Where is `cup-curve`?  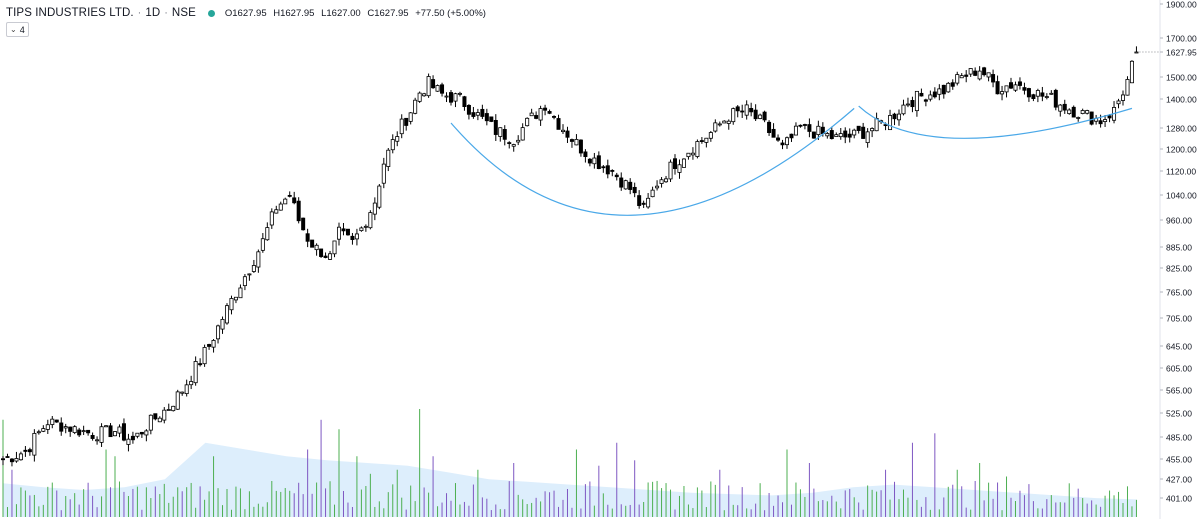
cup-curve is located at coordinates (652, 161).